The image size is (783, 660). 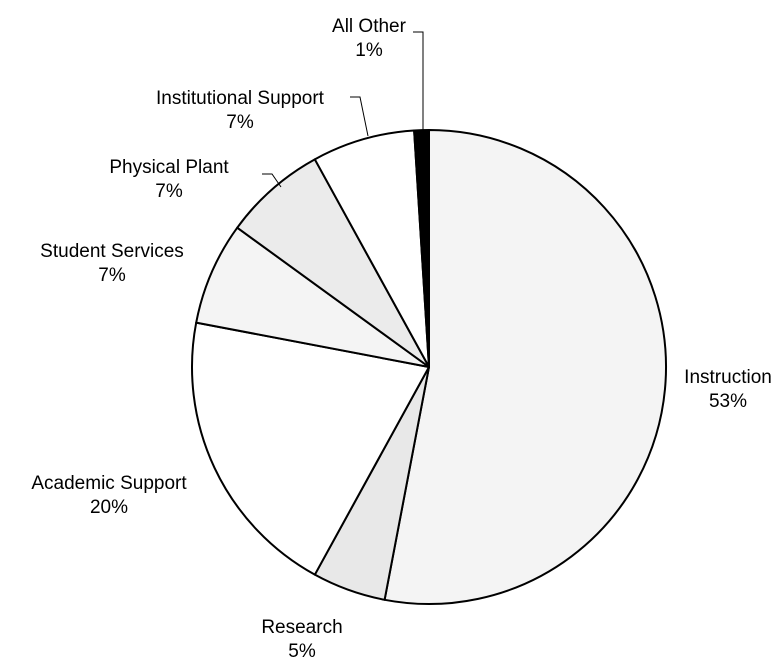 What do you see at coordinates (240, 122) in the screenshot?
I see `slice-value-institutional-support: 7%` at bounding box center [240, 122].